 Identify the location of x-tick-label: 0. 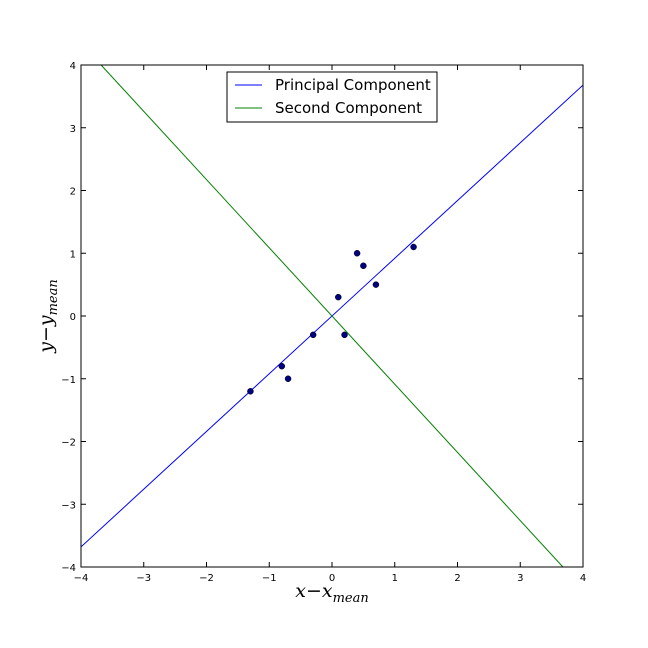
(332, 578).